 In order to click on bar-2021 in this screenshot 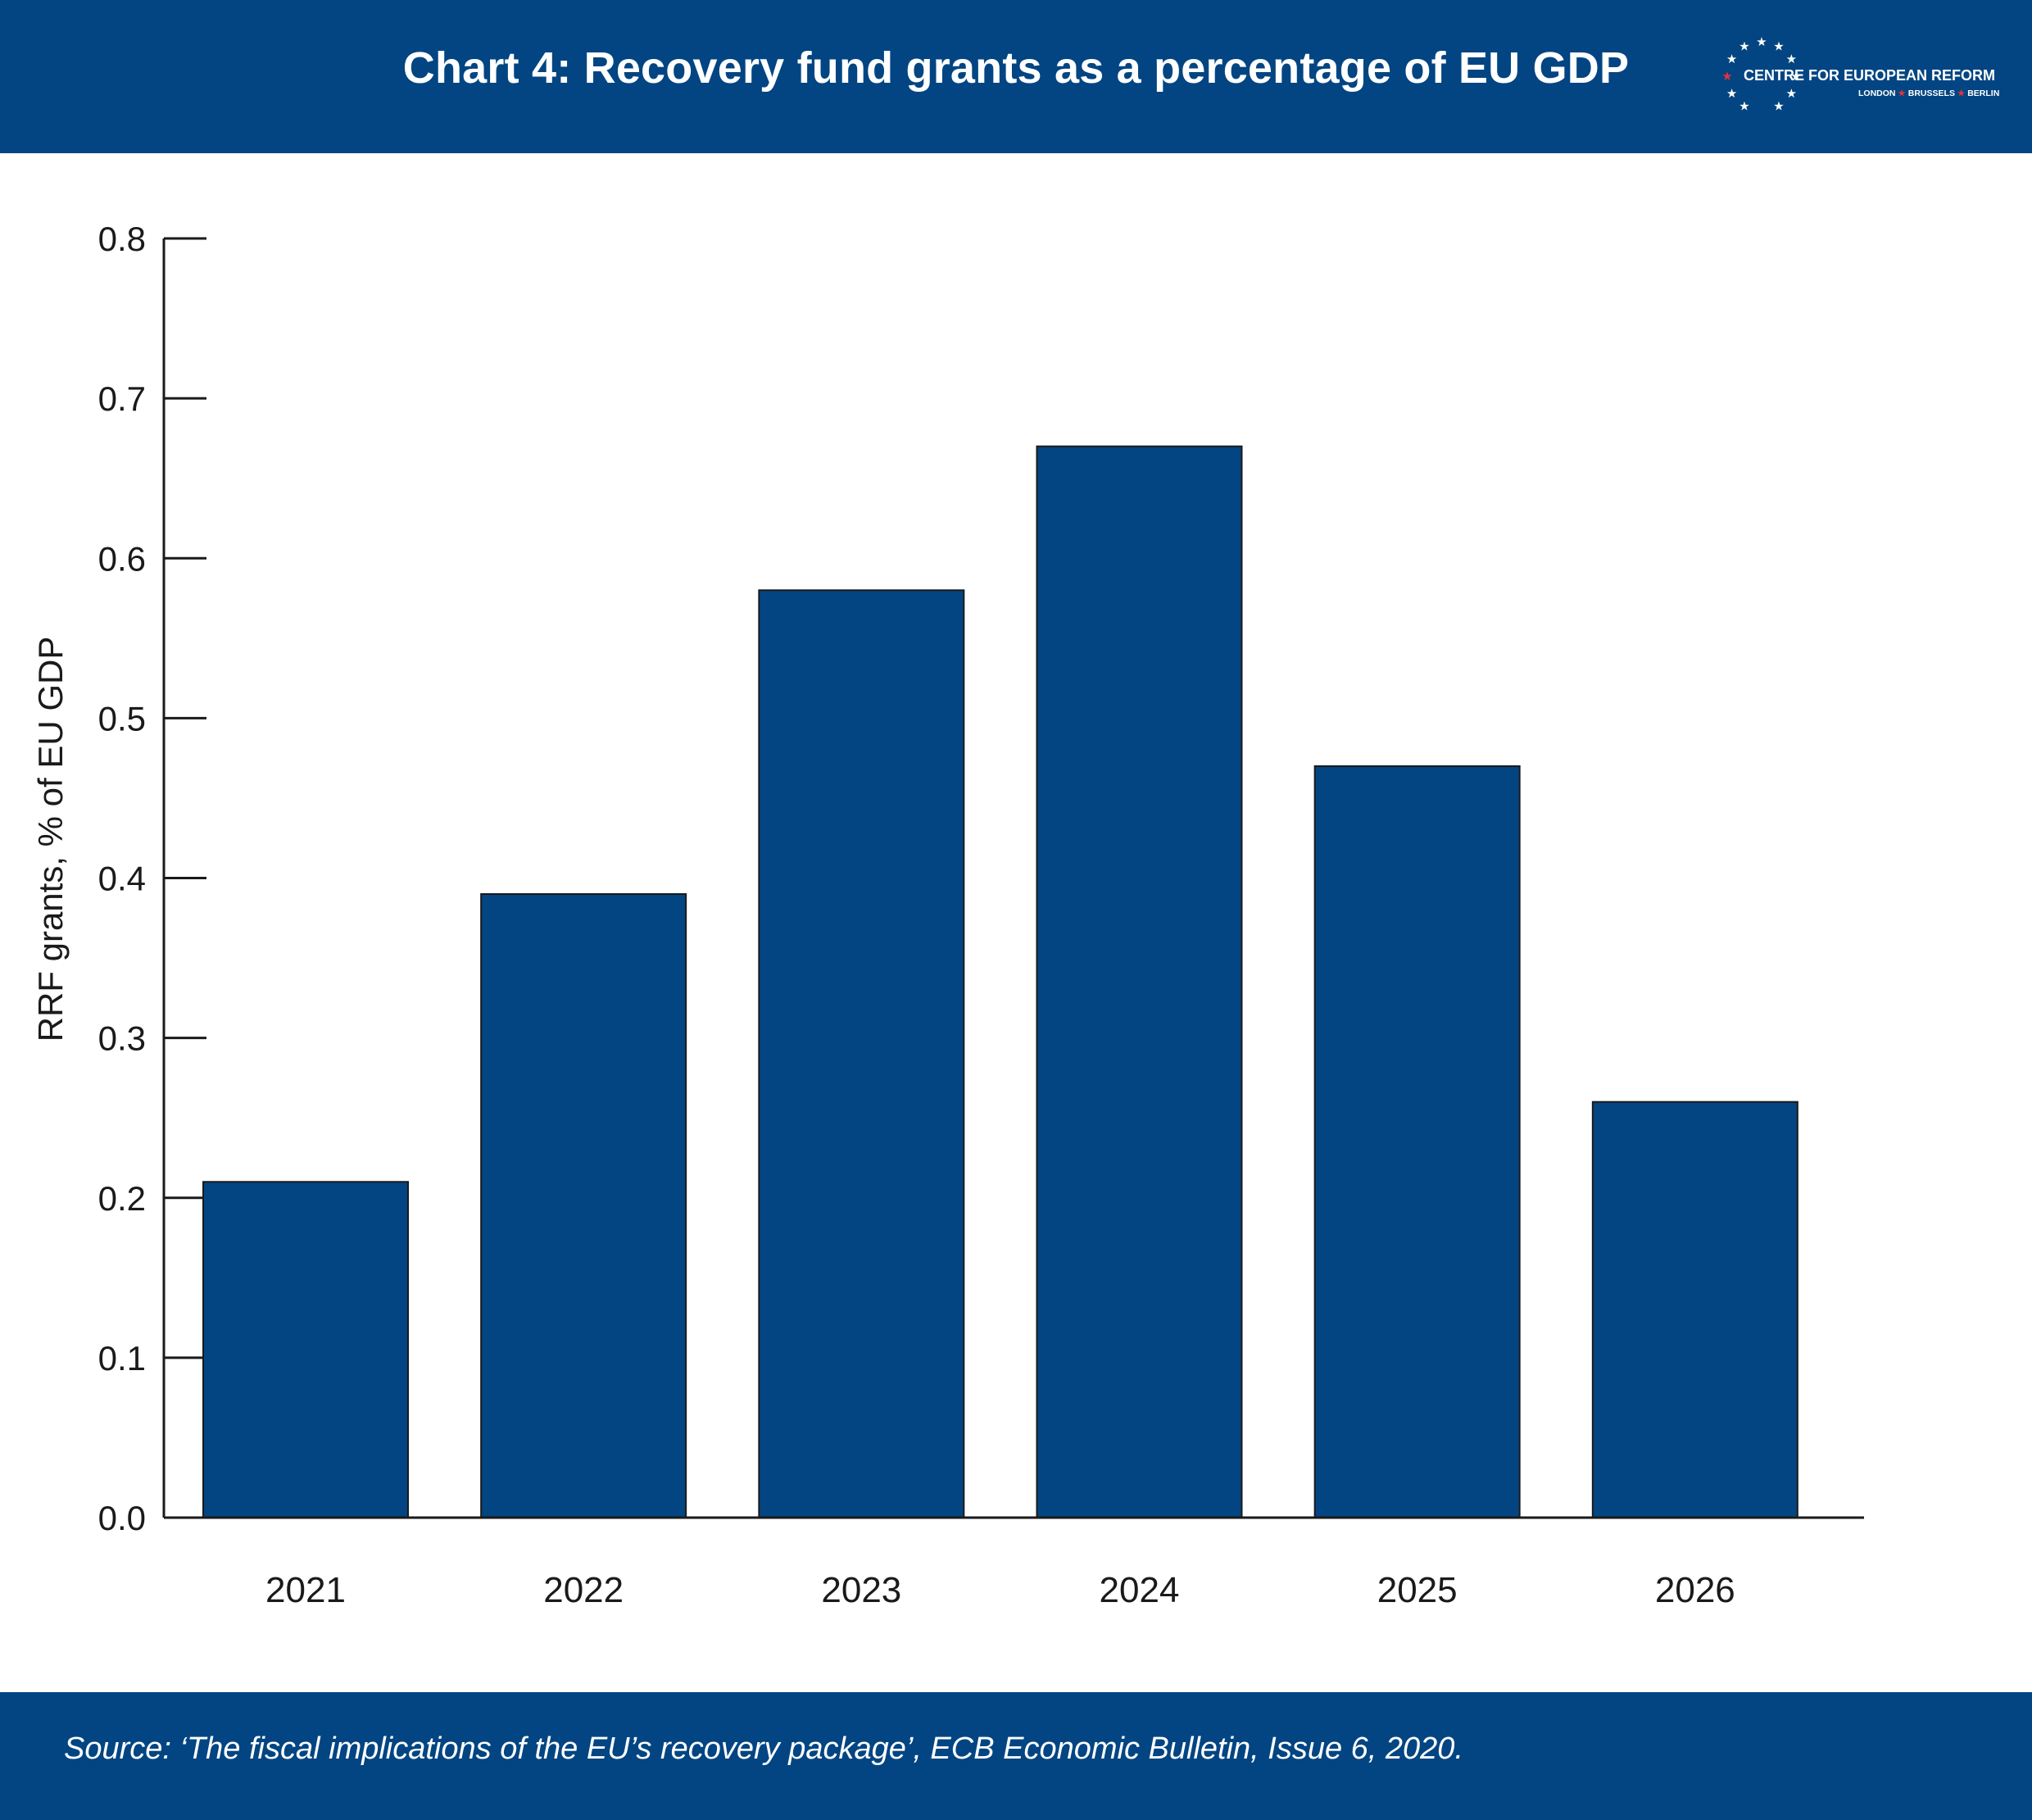, I will do `click(305, 1350)`.